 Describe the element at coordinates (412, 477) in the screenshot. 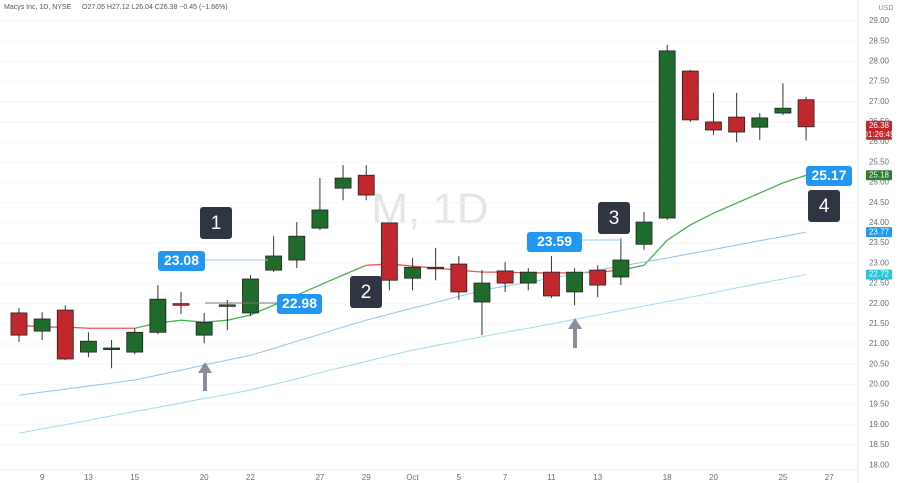

I see `x-tick-label: Oct` at that location.